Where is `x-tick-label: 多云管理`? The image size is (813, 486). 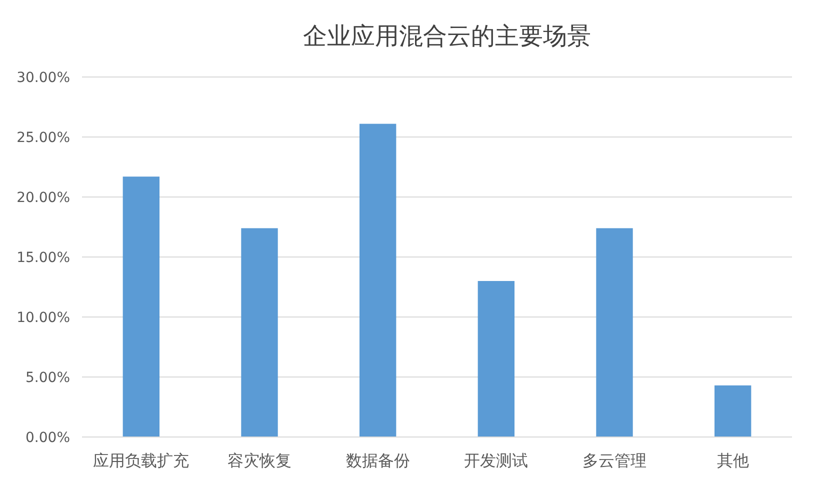
x-tick-label: 多云管理 is located at coordinates (614, 460).